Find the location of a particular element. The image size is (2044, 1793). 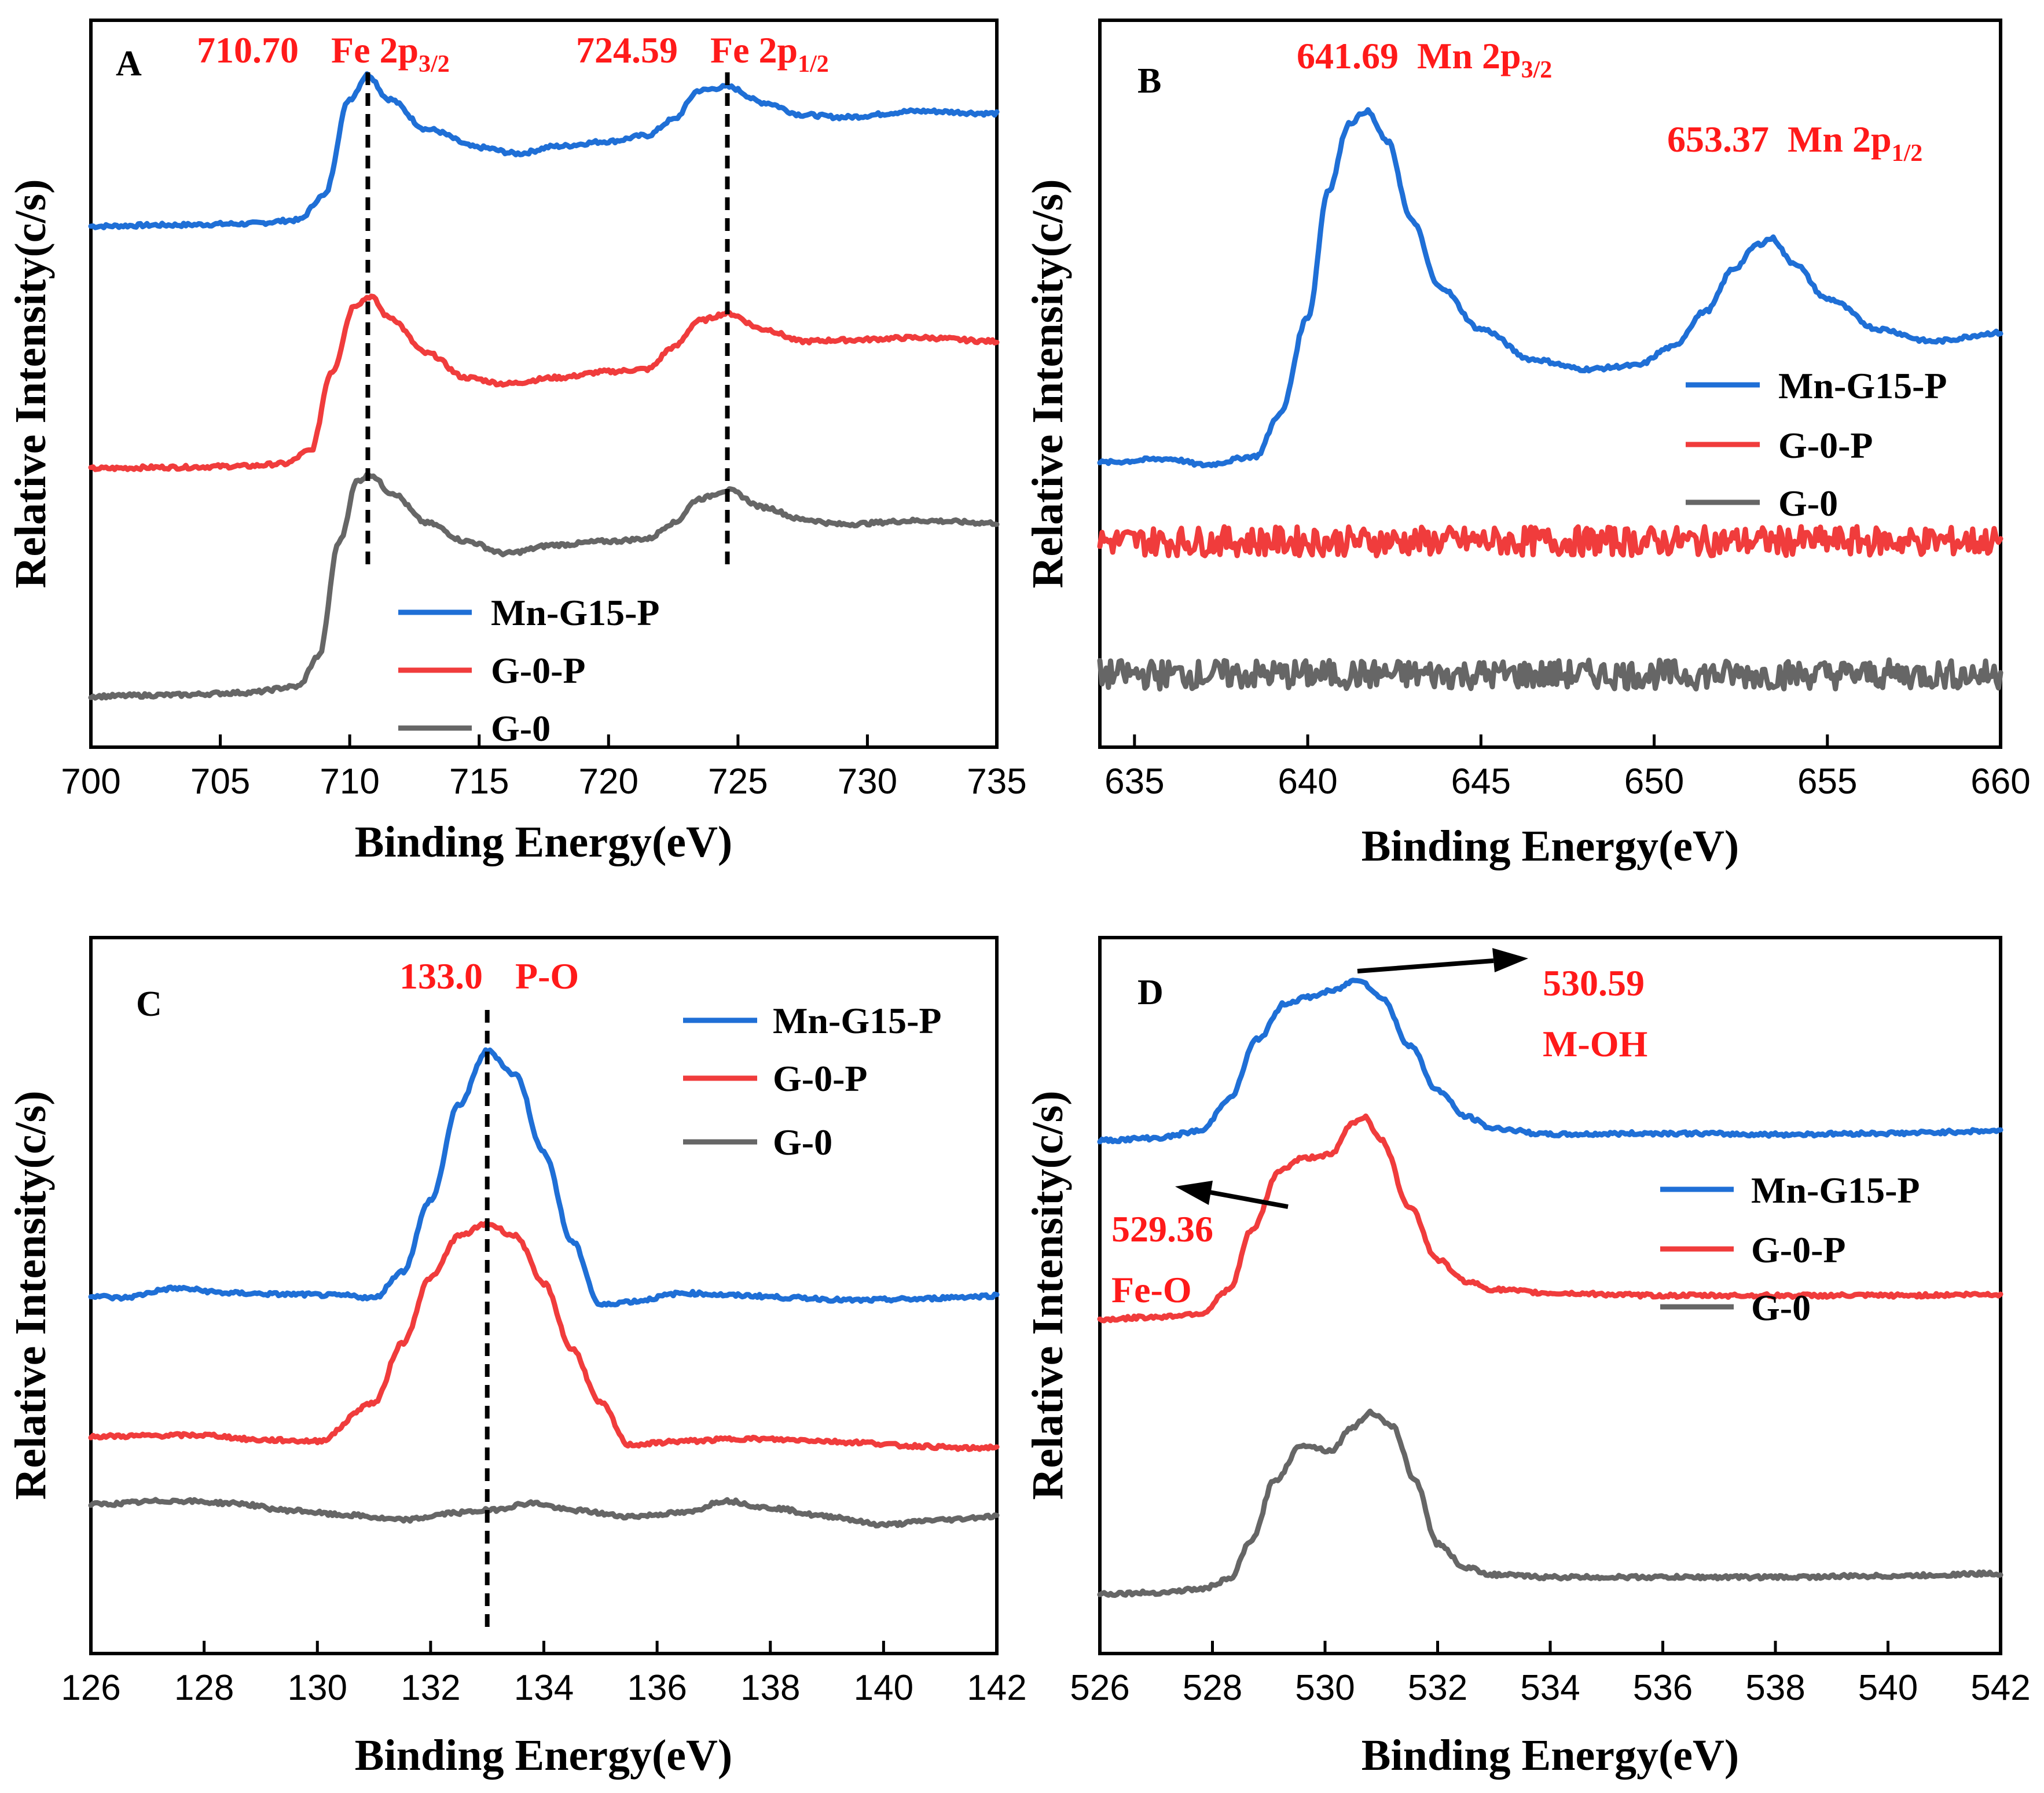

panel-d-letter: D is located at coordinates (1150, 993).